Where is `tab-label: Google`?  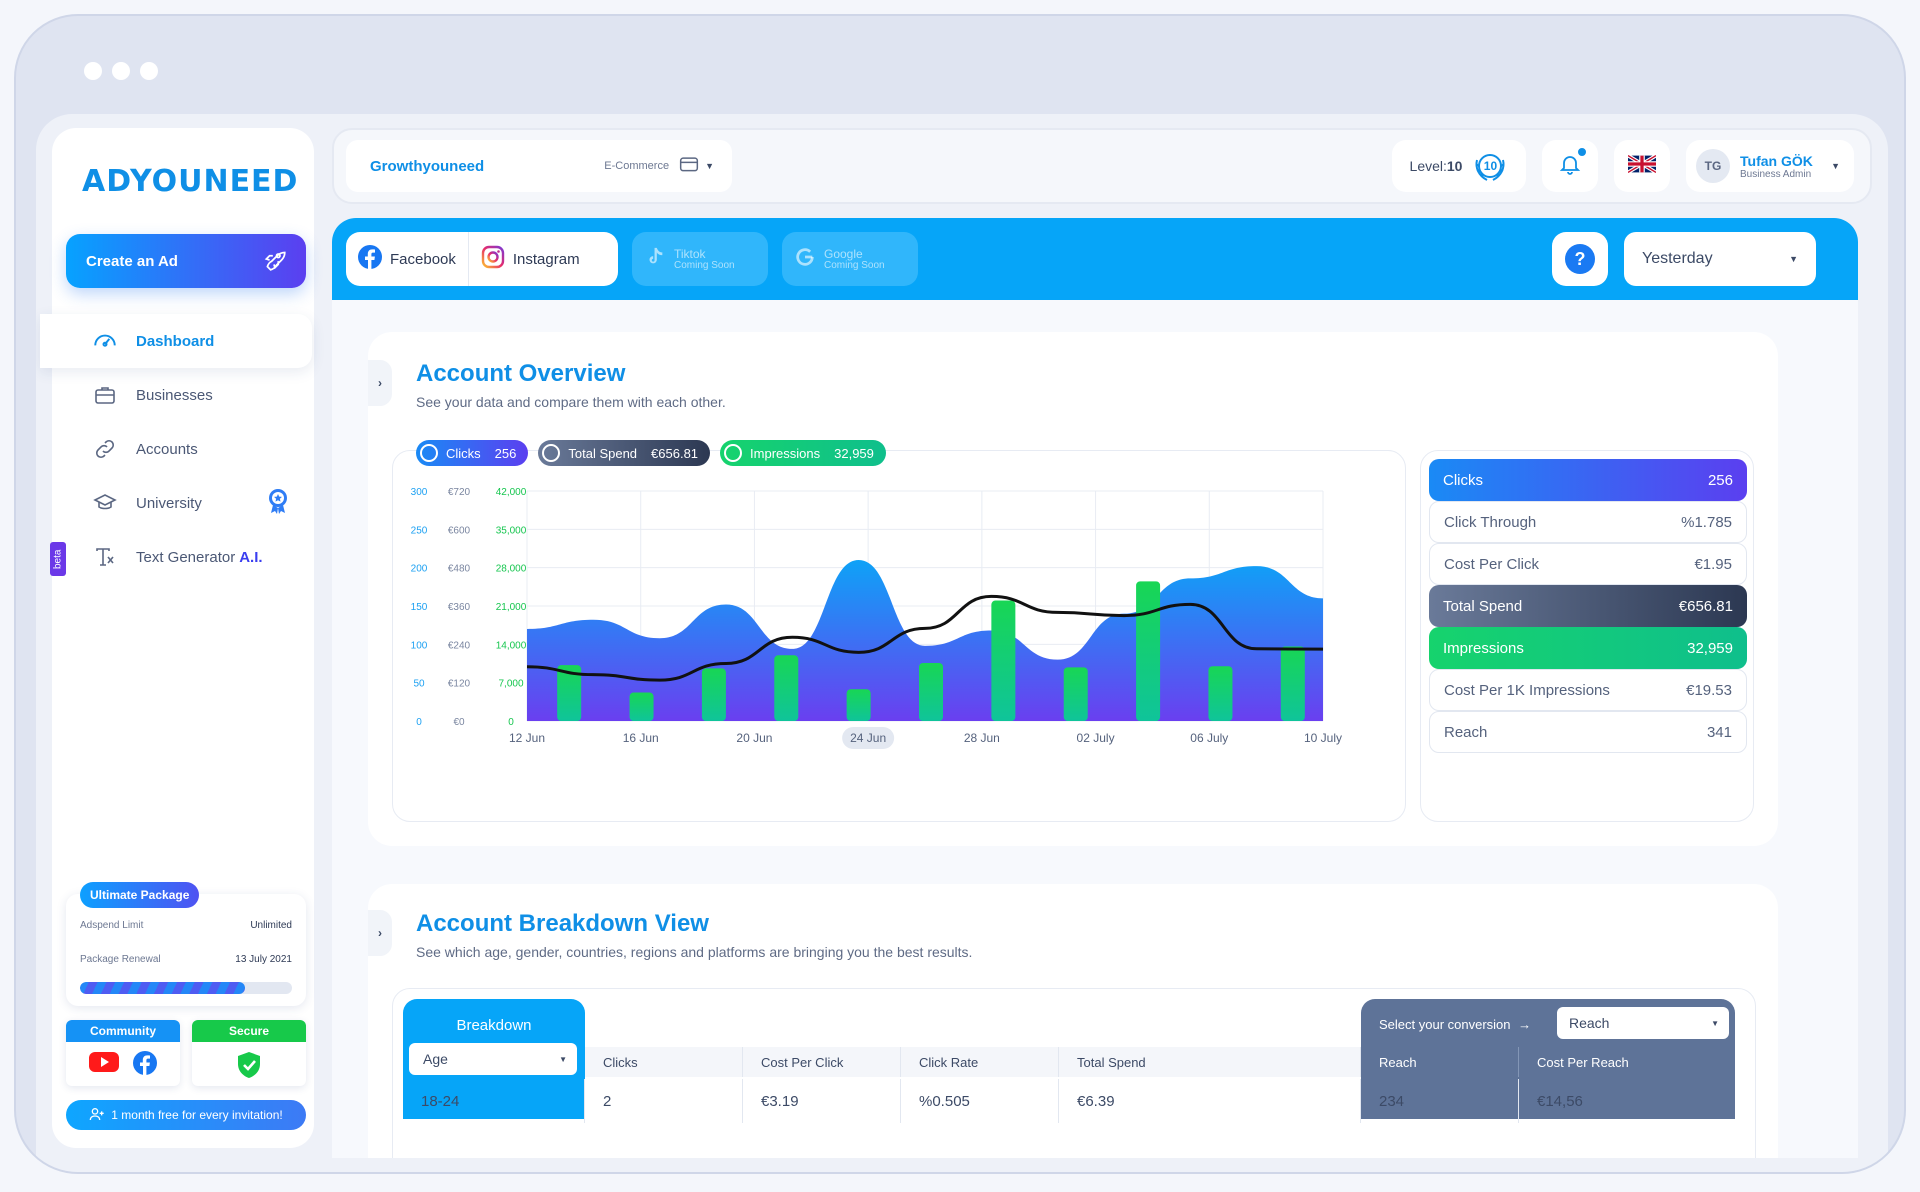
tab-label: Google is located at coordinates (843, 253).